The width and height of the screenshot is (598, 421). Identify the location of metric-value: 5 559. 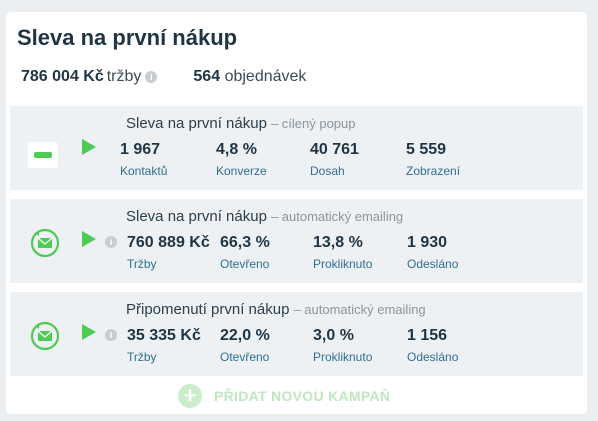
(426, 149).